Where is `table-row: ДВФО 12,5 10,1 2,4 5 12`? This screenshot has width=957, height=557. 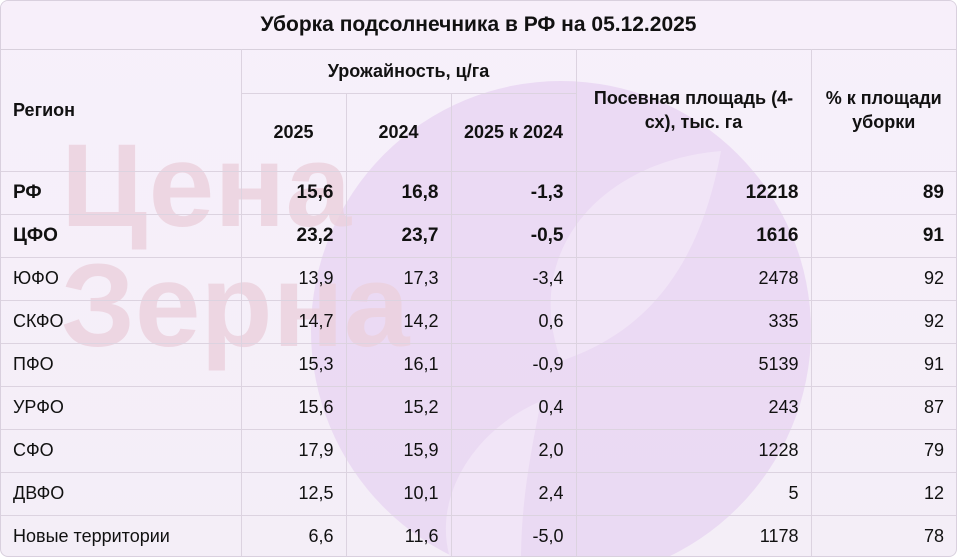 table-row: ДВФО 12,5 10,1 2,4 5 12 is located at coordinates (478, 493).